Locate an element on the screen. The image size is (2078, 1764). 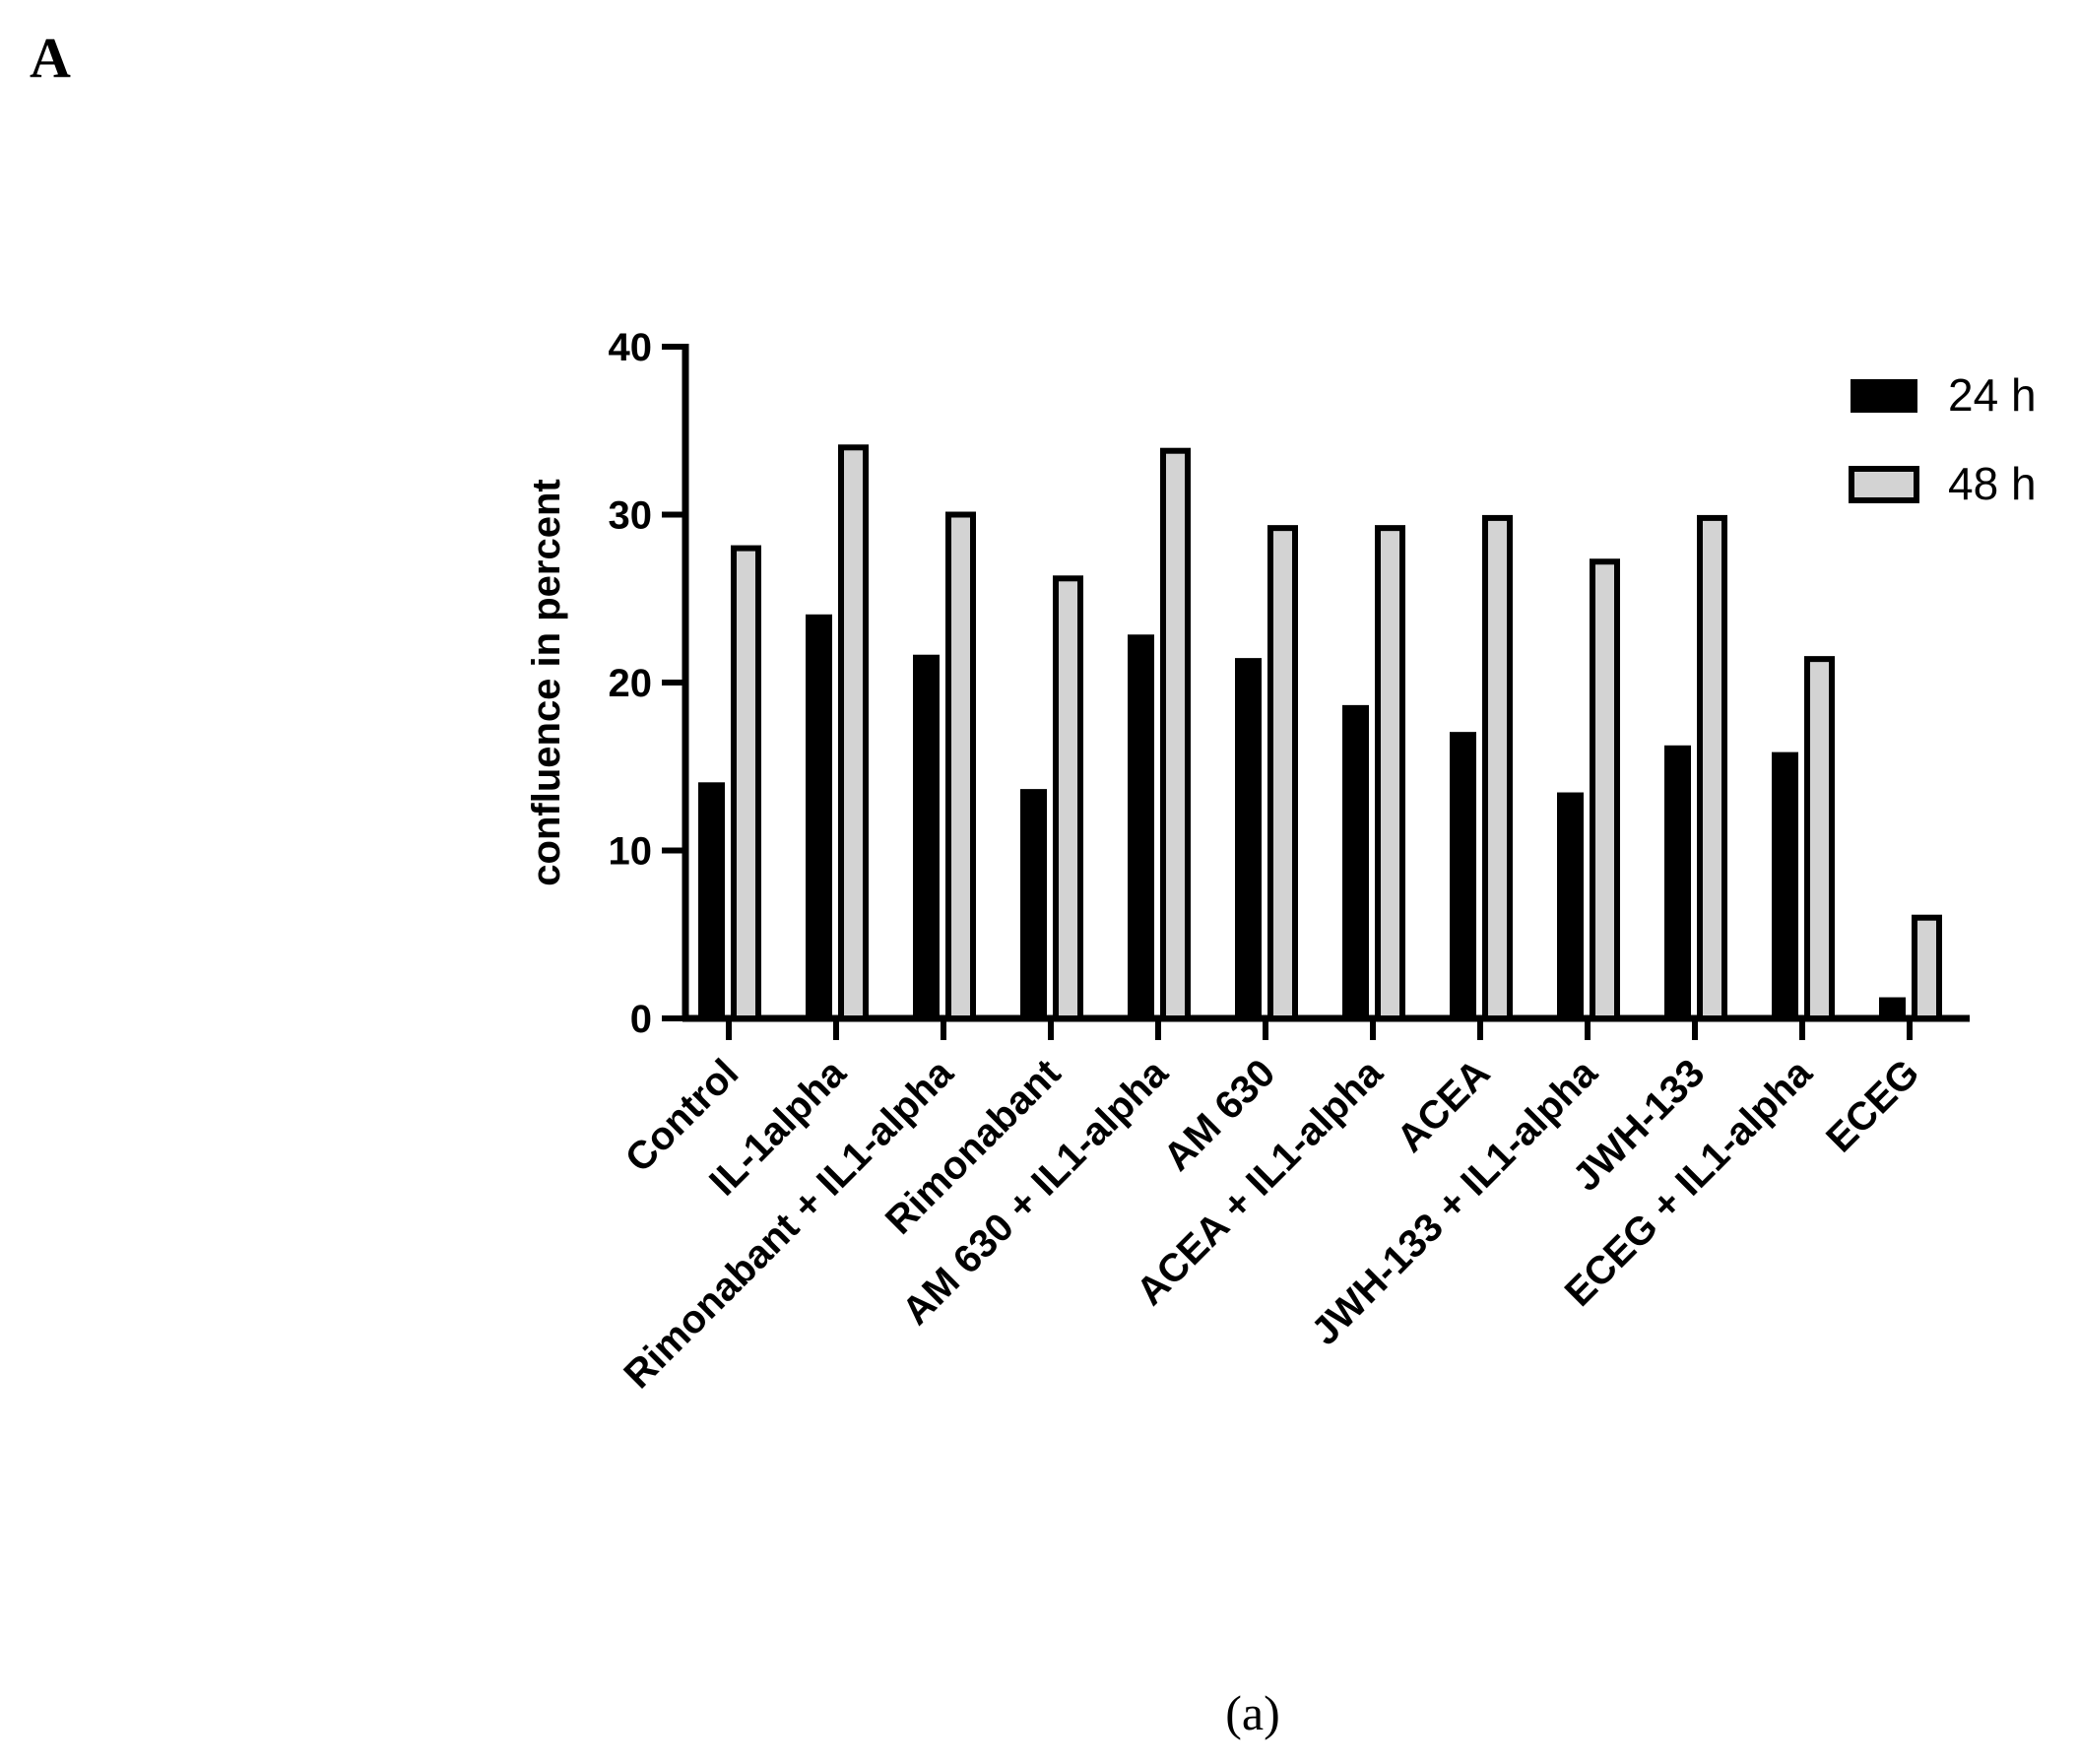
y-axis-title: confluence in percent is located at coordinates (546, 682).